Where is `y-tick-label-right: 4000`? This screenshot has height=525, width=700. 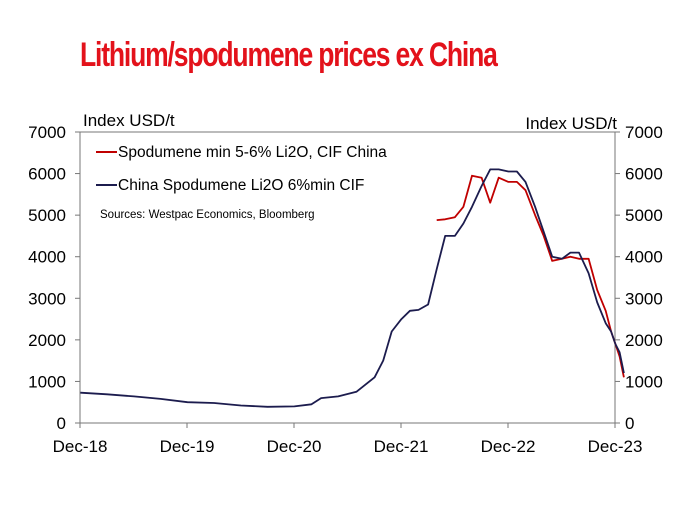 y-tick-label-right: 4000 is located at coordinates (644, 257).